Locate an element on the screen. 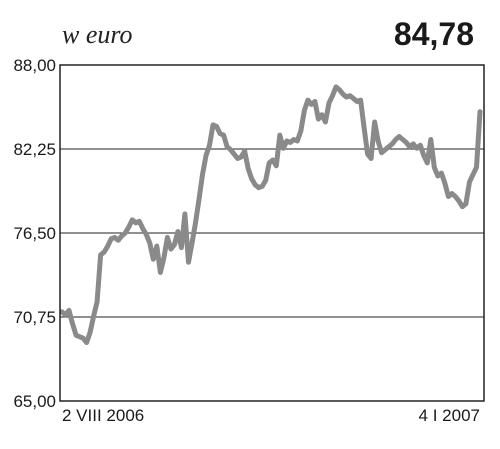 Image resolution: width=500 pixels, height=449 pixels. current-value: 84,78 is located at coordinates (433, 34).